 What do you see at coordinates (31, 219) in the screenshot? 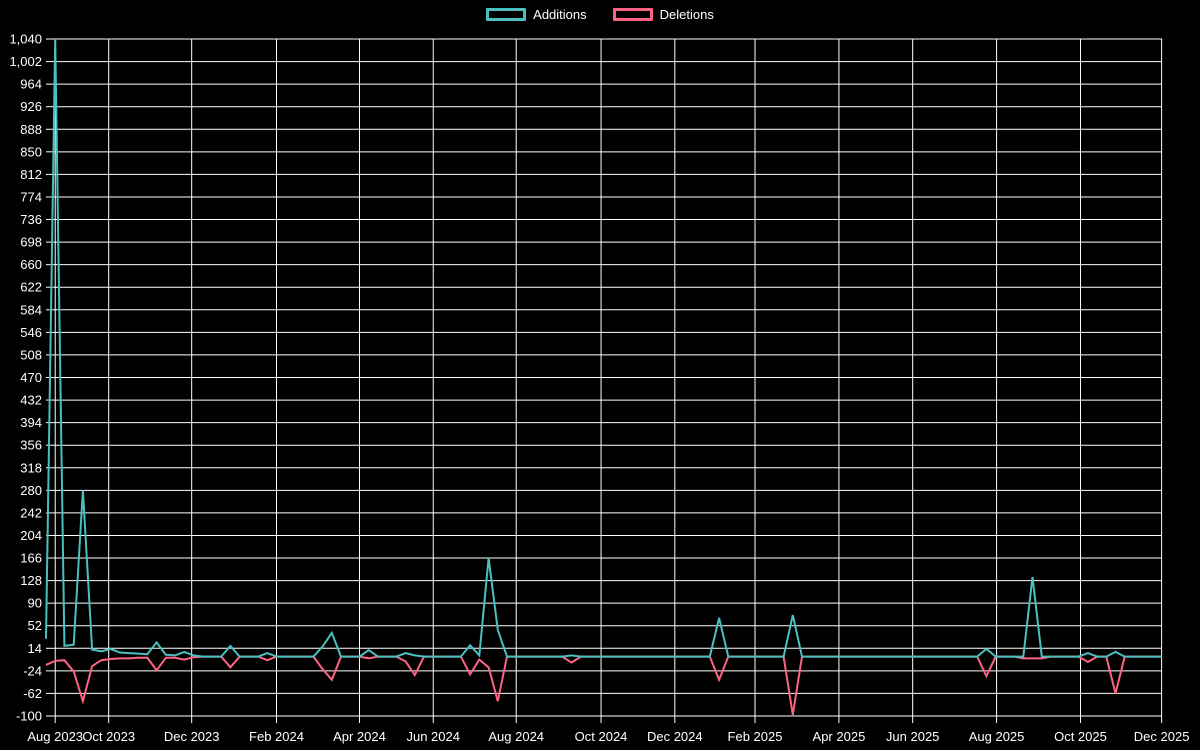
I see `y-tick-label: 736` at bounding box center [31, 219].